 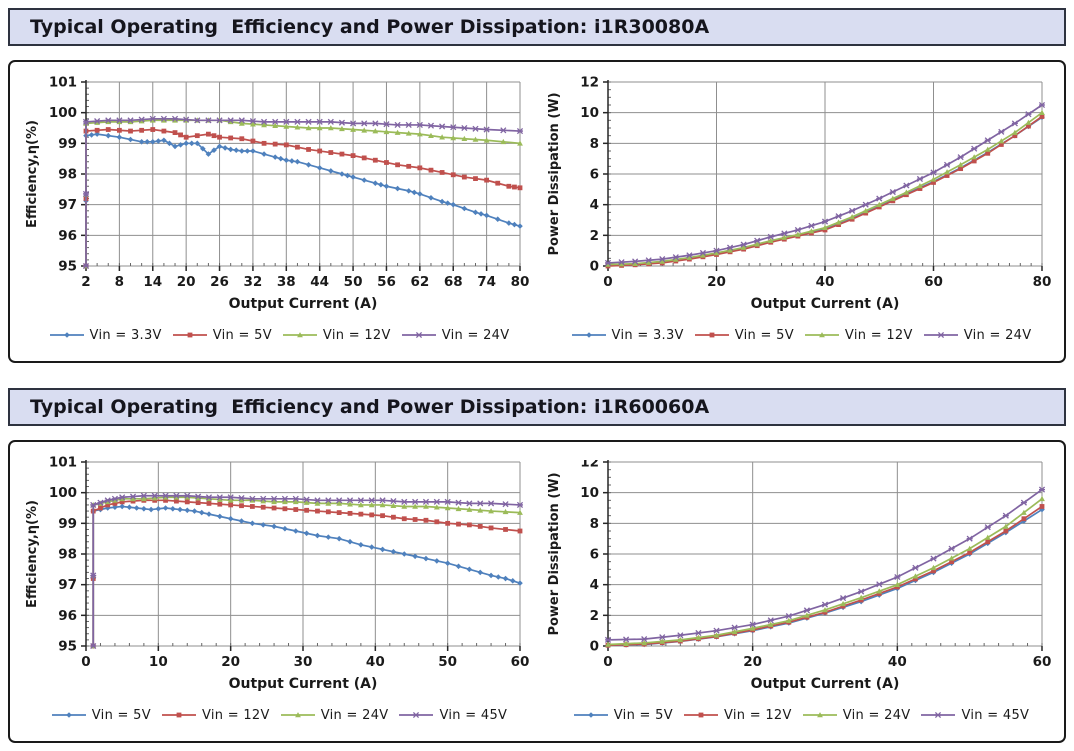 What do you see at coordinates (419, 282) in the screenshot?
I see `svg-text: 62` at bounding box center [419, 282].